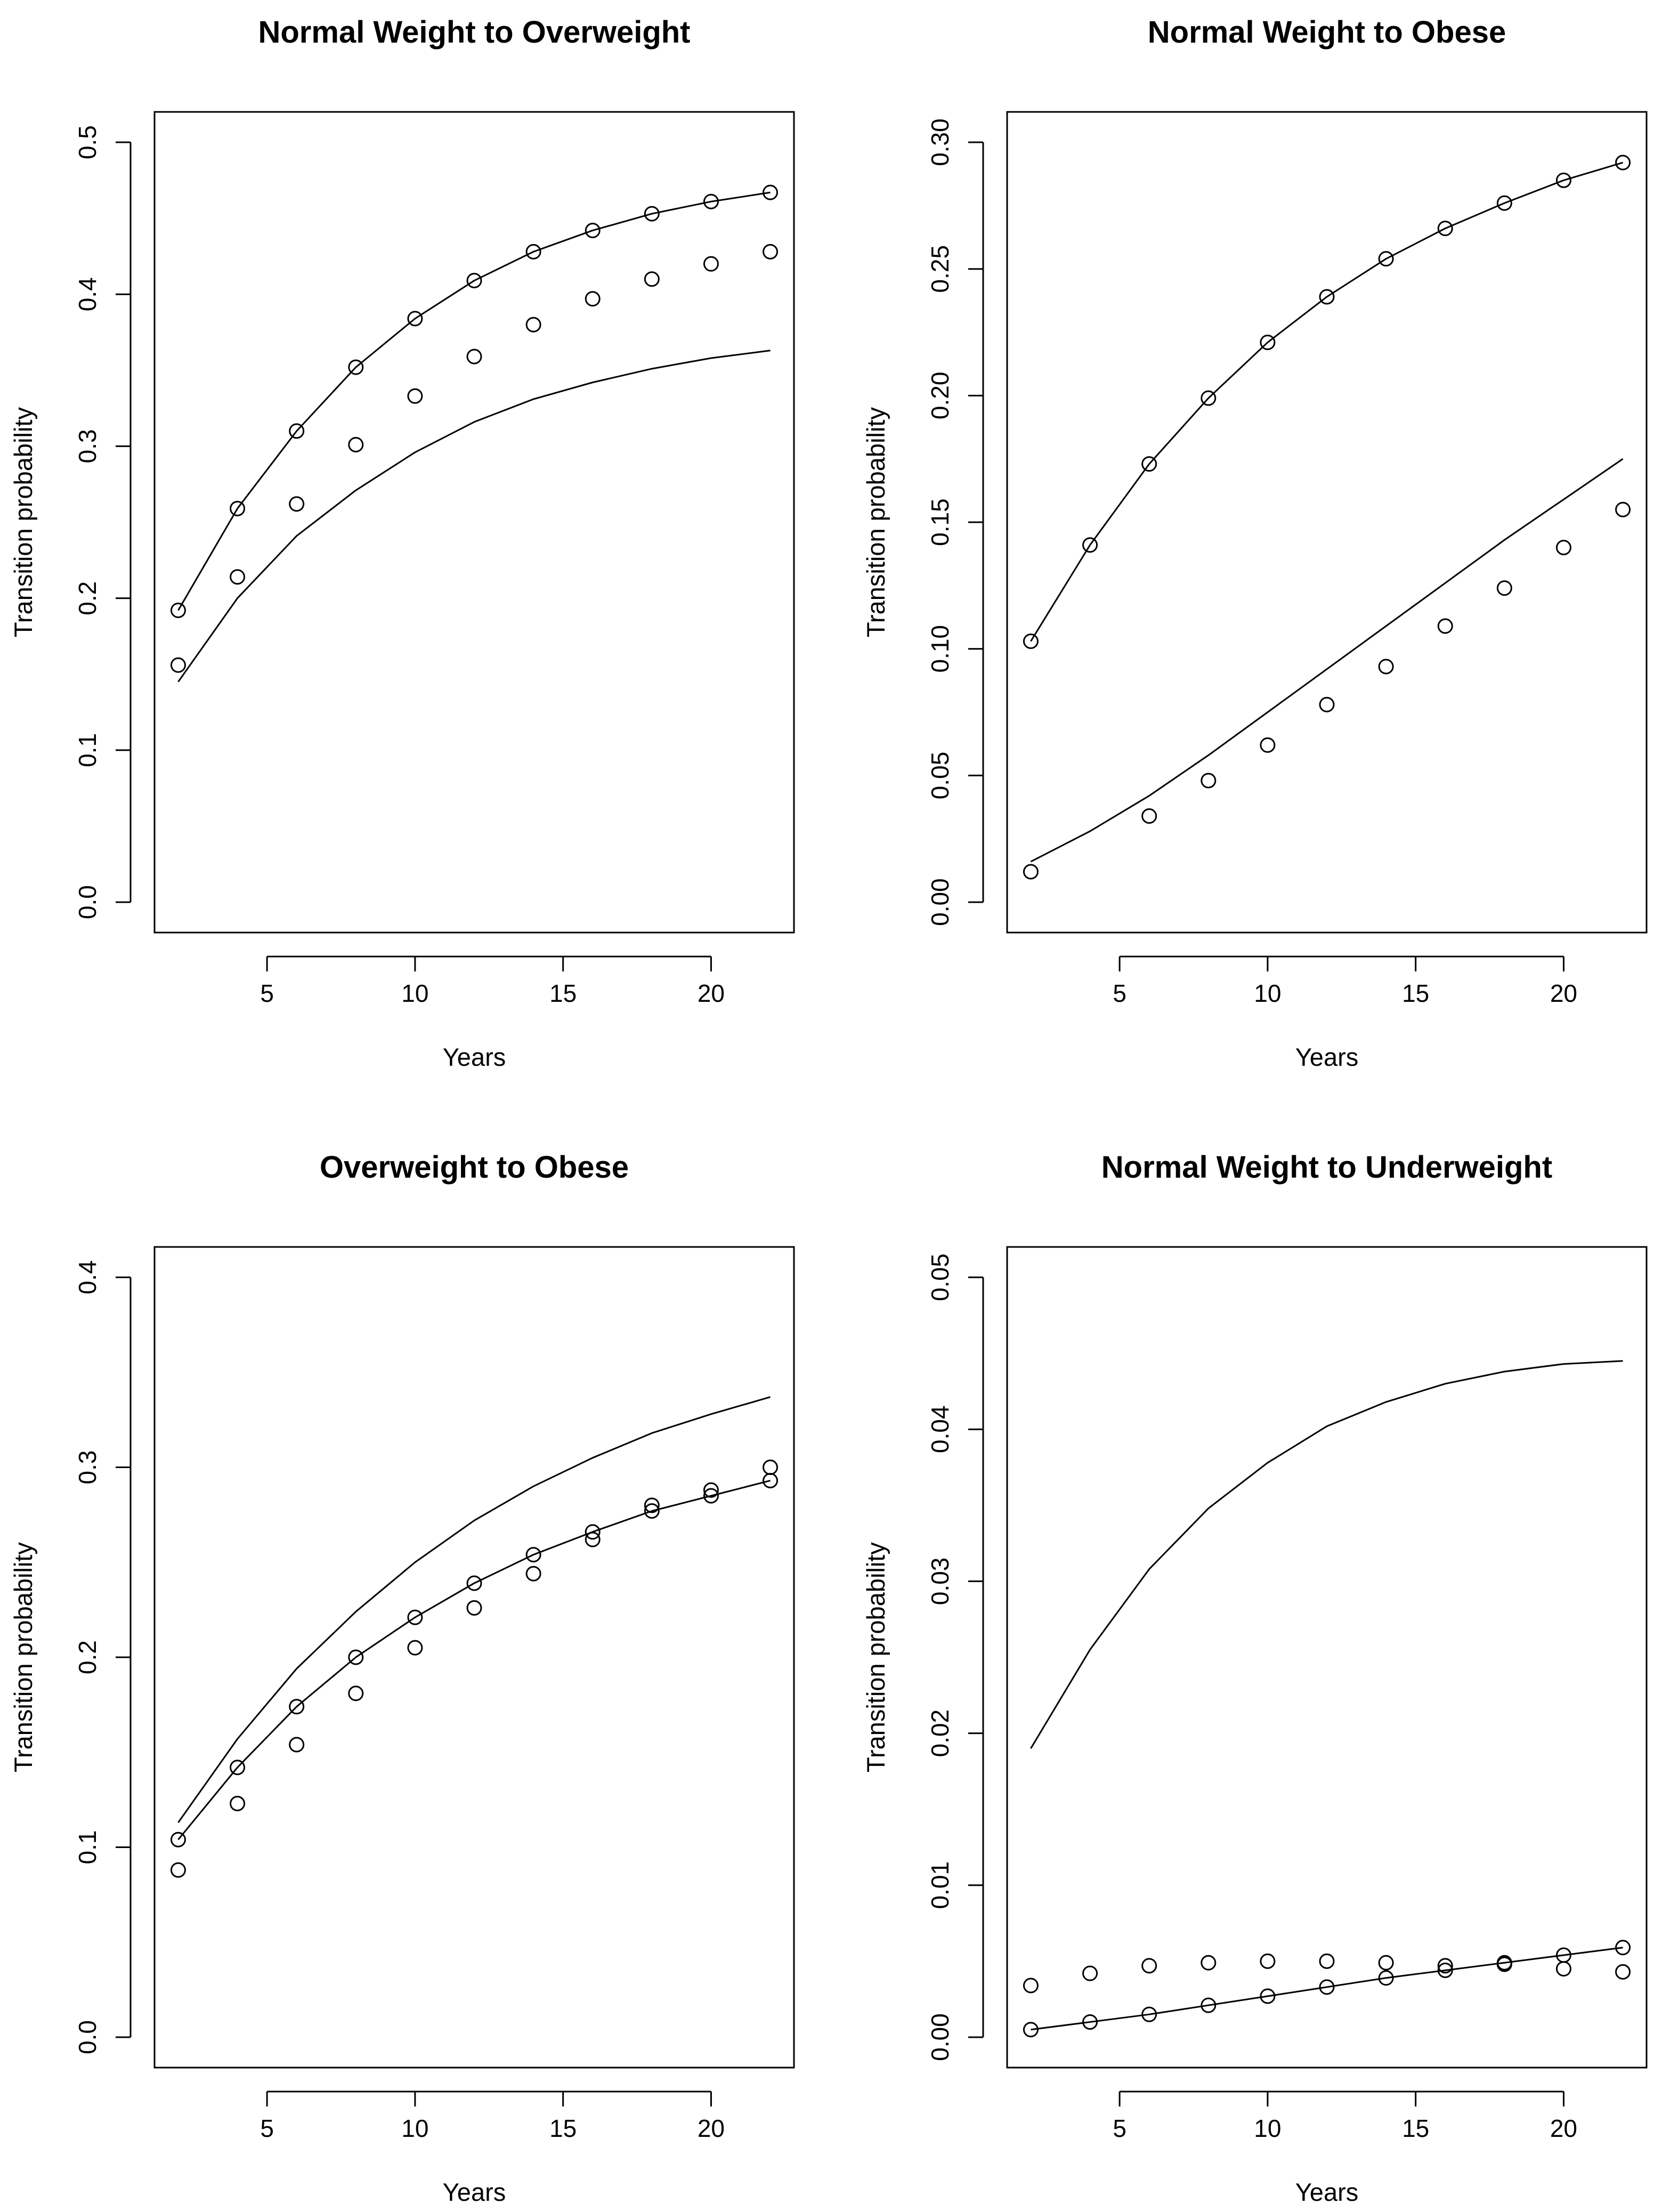 Image resolution: width=1670 pixels, height=2212 pixels. Describe the element at coordinates (940, 269) in the screenshot. I see `y-tick-label: 0.25` at that location.